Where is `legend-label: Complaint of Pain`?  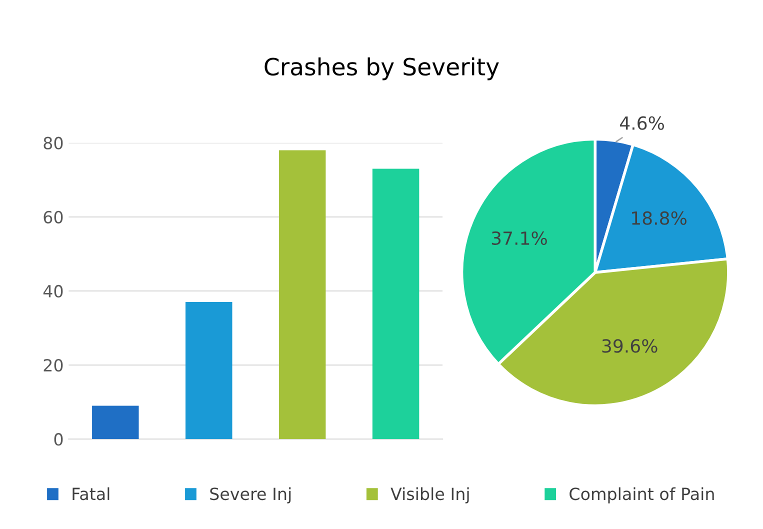
legend-label: Complaint of Pain is located at coordinates (642, 495).